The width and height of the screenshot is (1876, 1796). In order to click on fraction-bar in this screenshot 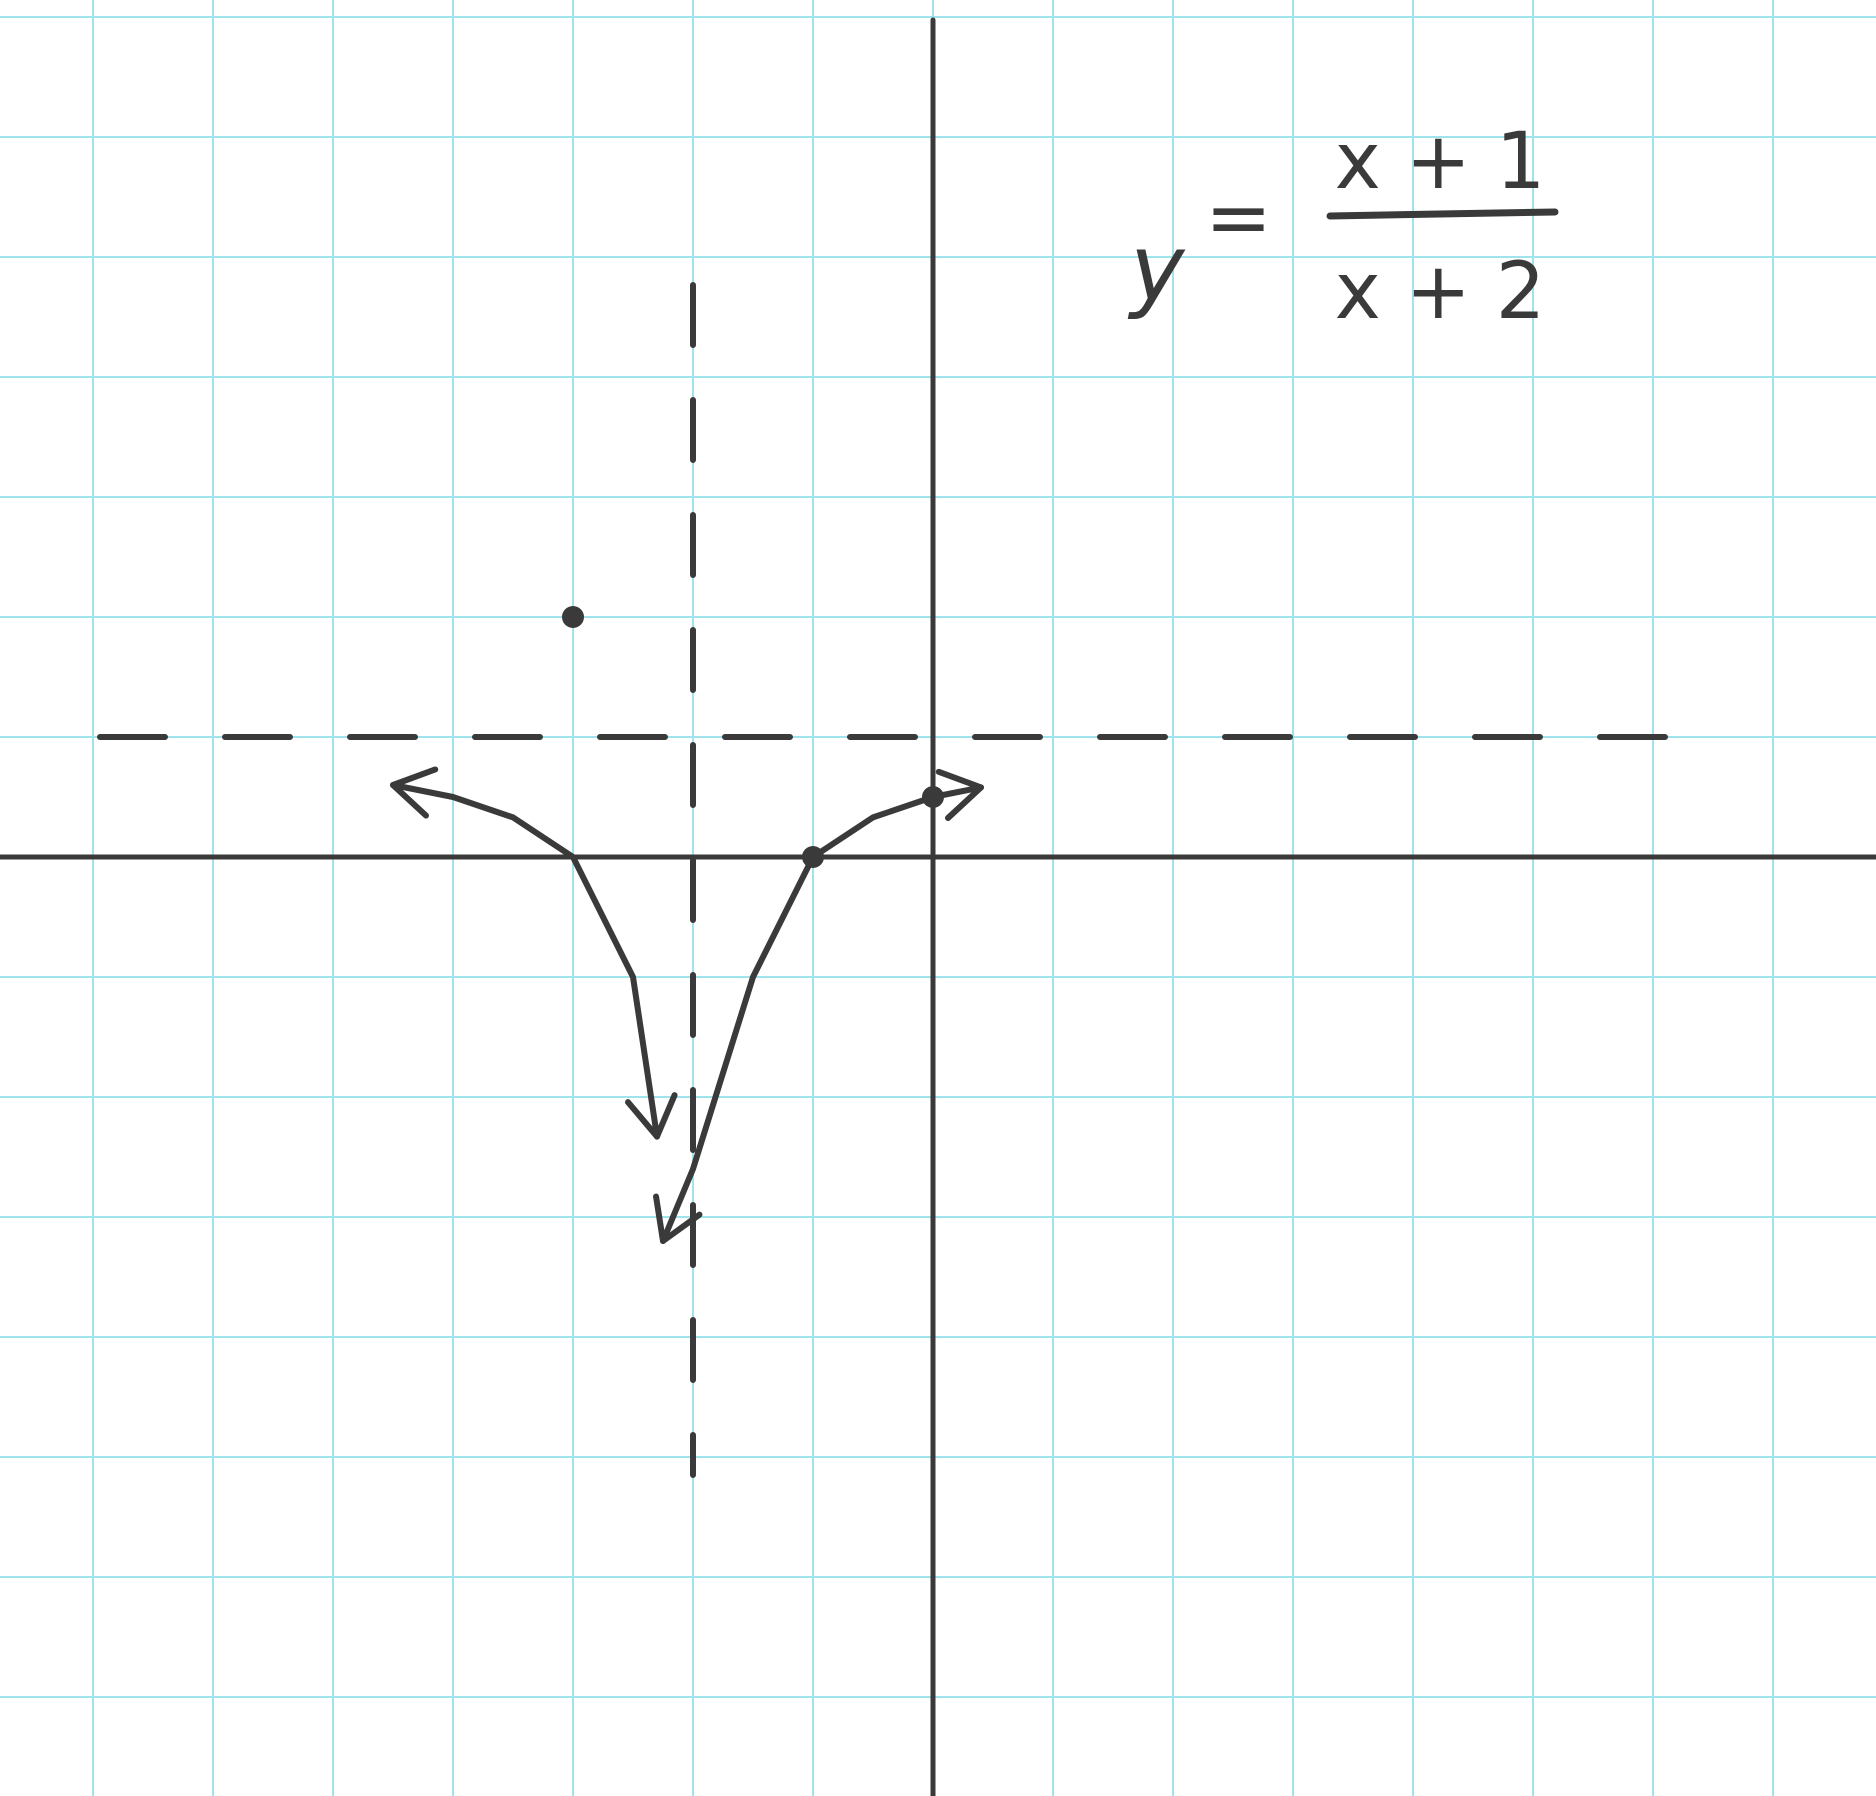, I will do `click(1442, 214)`.